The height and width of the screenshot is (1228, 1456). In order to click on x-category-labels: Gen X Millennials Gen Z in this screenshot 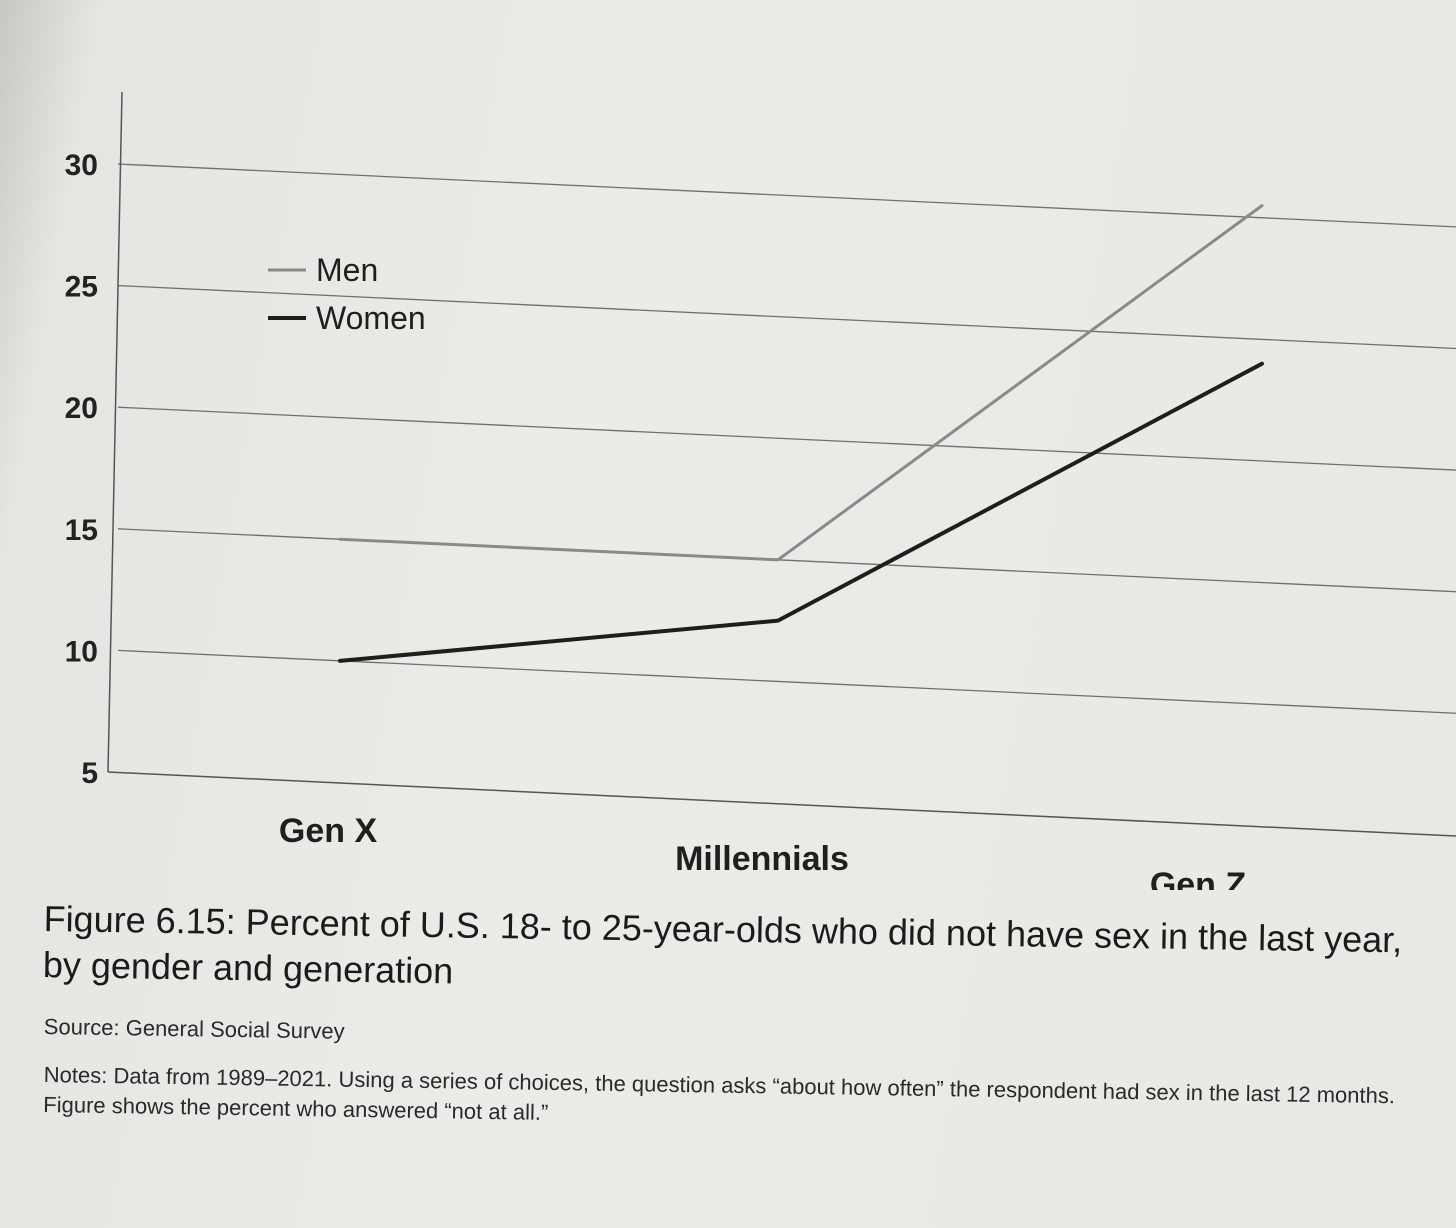, I will do `click(762, 851)`.